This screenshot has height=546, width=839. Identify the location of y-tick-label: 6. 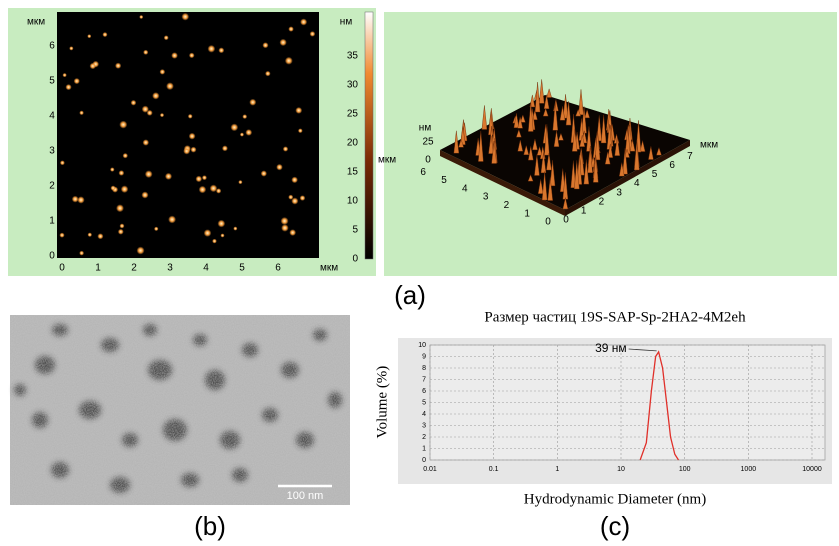
(424, 391).